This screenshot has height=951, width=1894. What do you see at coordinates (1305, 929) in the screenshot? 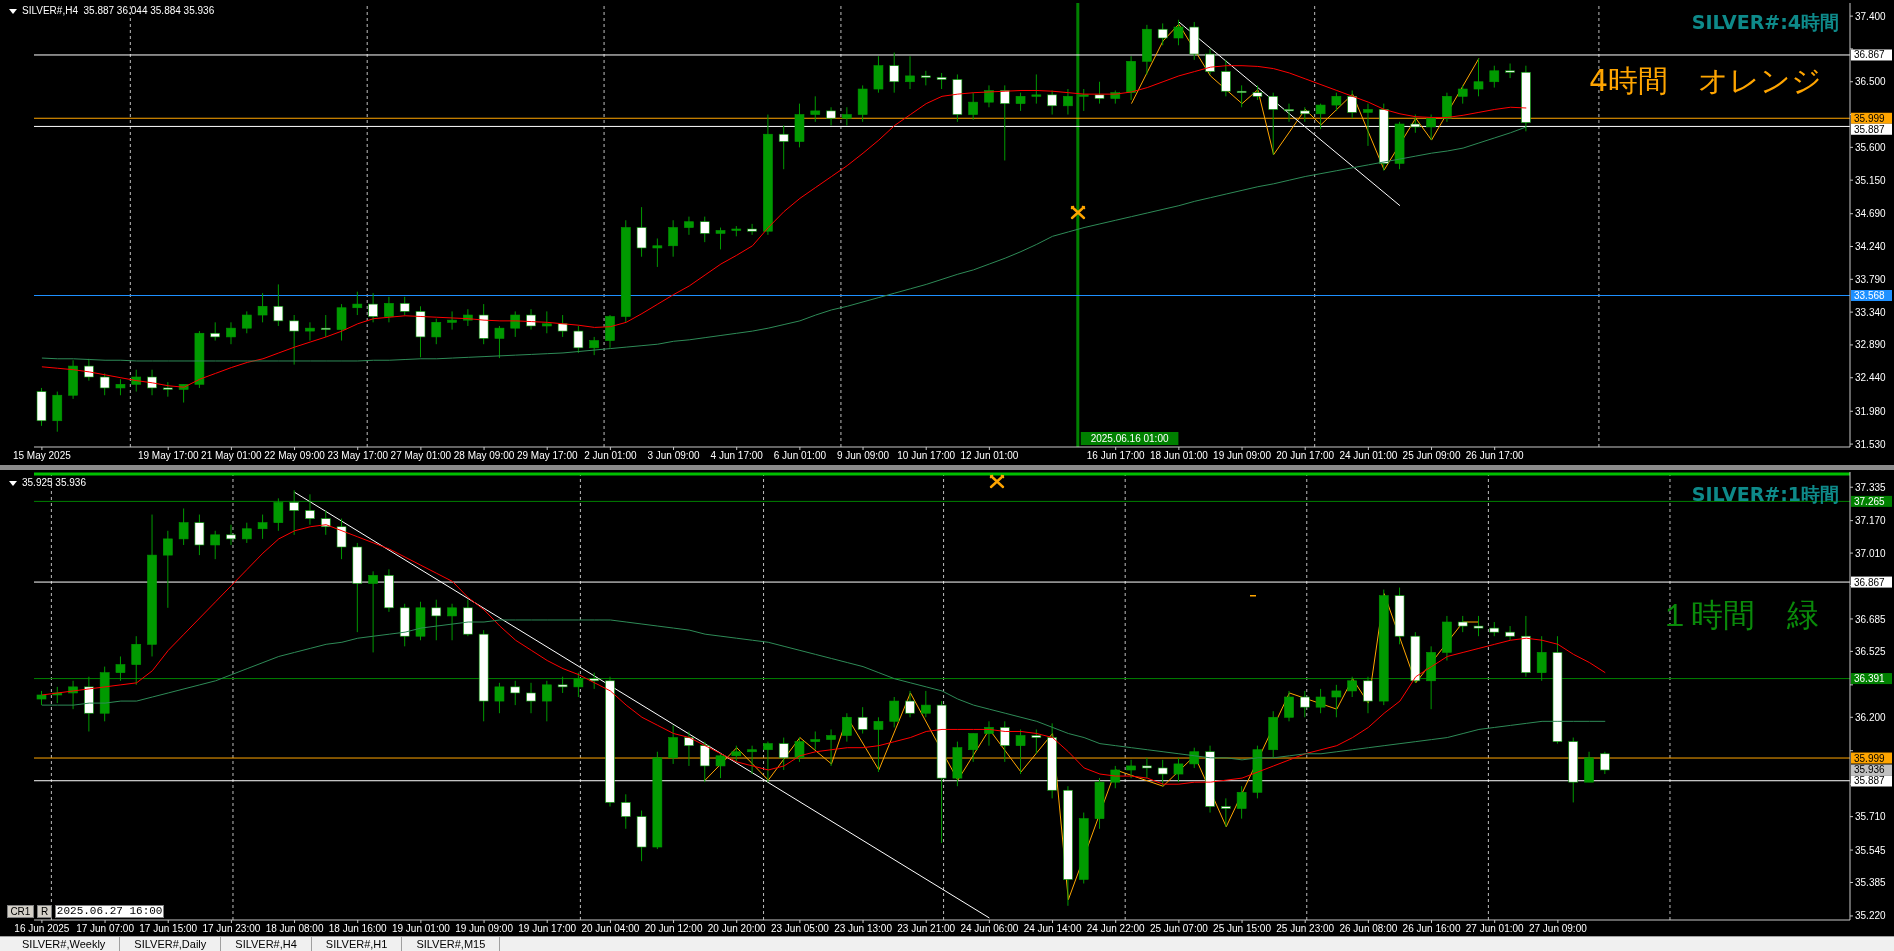
I see `x-tick-label: 25 Jun 23:00` at bounding box center [1305, 929].